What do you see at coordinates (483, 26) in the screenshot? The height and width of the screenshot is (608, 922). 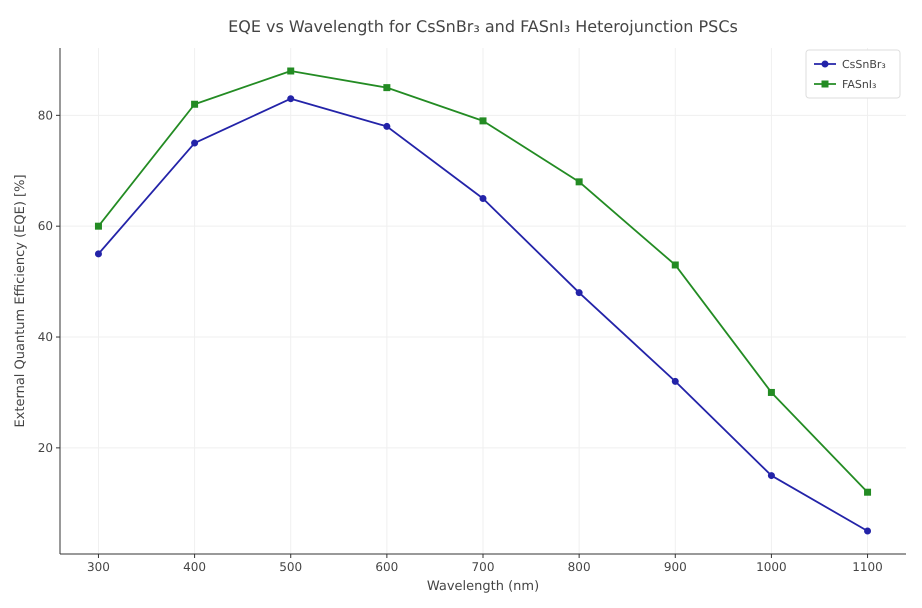 I see `chart-title: EQE vs Wavelength for CsSnBr₃ and FASnI₃ Heterojunction PSCs` at bounding box center [483, 26].